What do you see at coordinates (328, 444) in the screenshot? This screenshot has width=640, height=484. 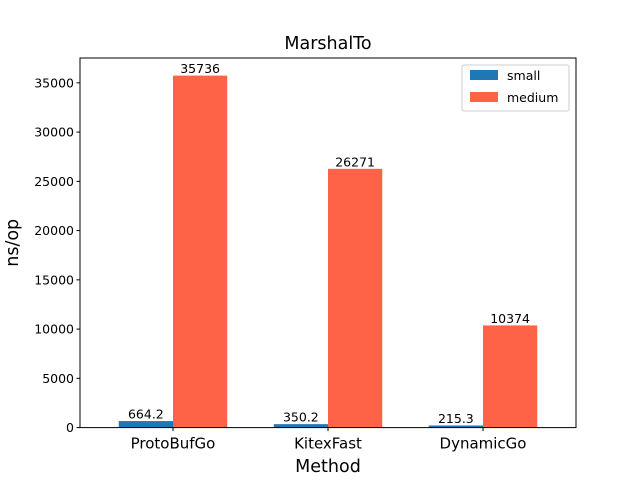 I see `x-tick-label: KitexFast` at bounding box center [328, 444].